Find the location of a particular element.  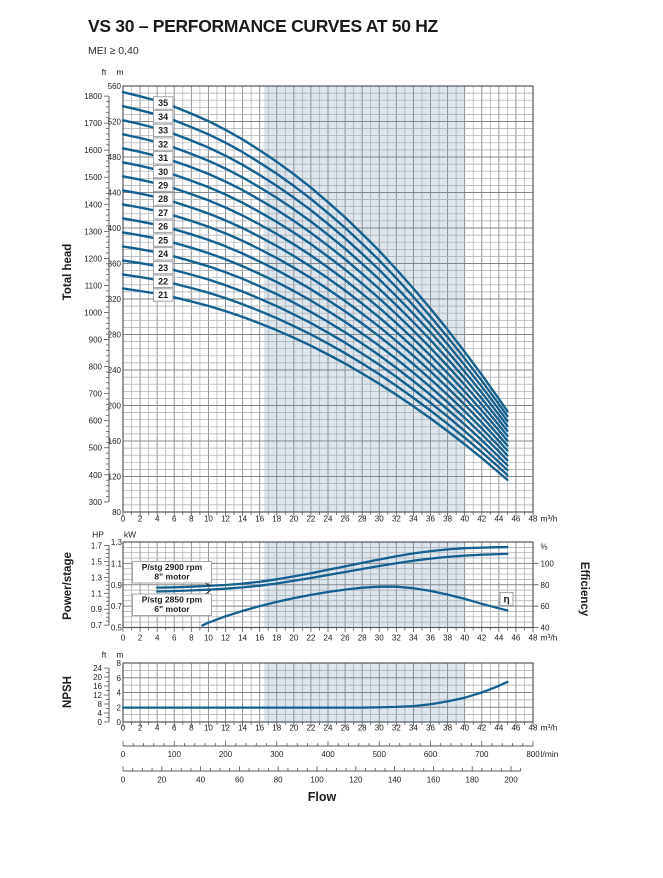

svg-text: 10 is located at coordinates (208, 519).